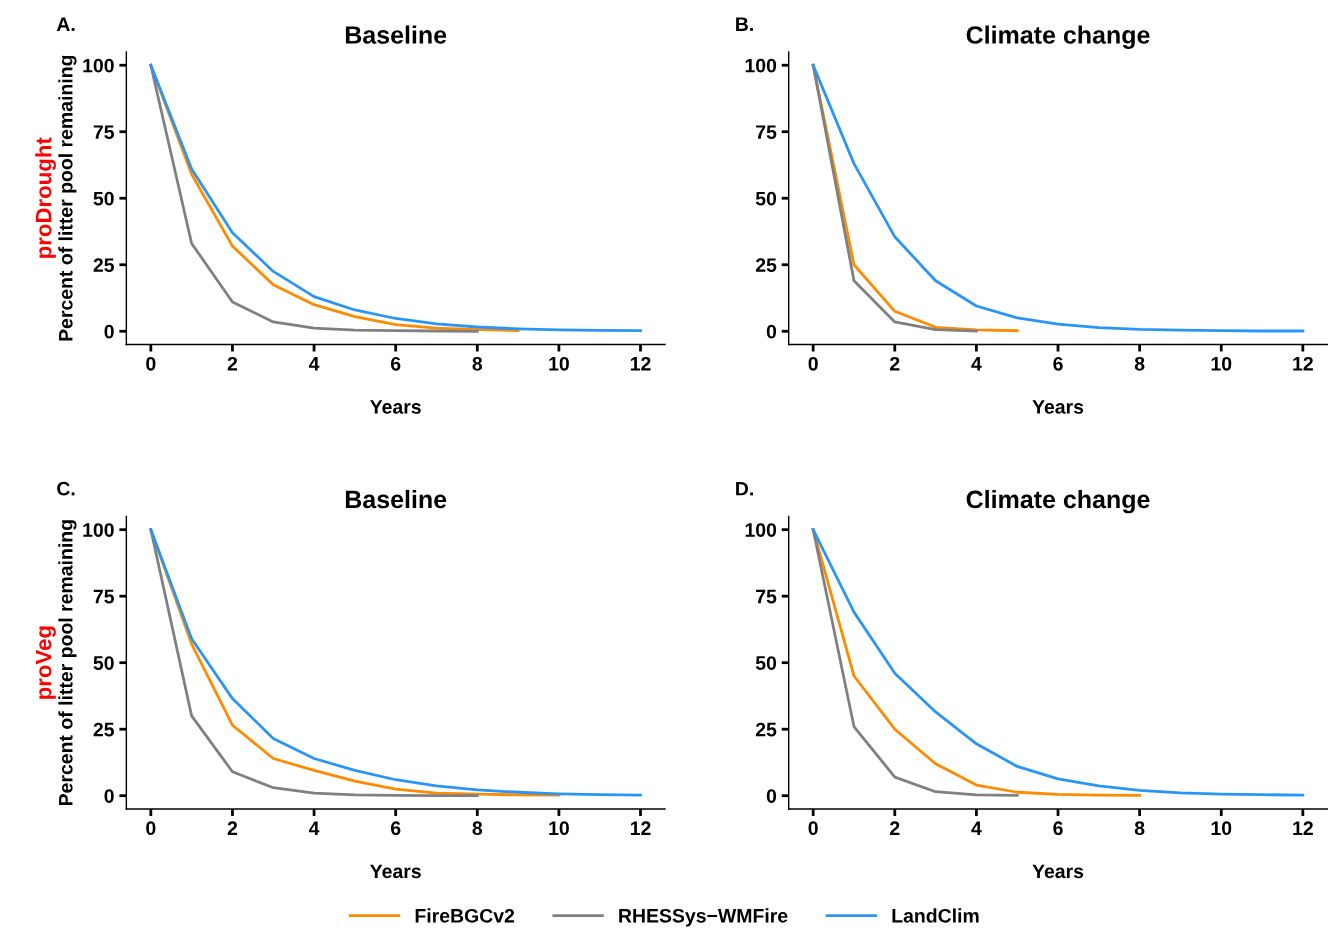 This screenshot has width=1330, height=944. What do you see at coordinates (45, 197) in the screenshot?
I see `text: proDrought` at bounding box center [45, 197].